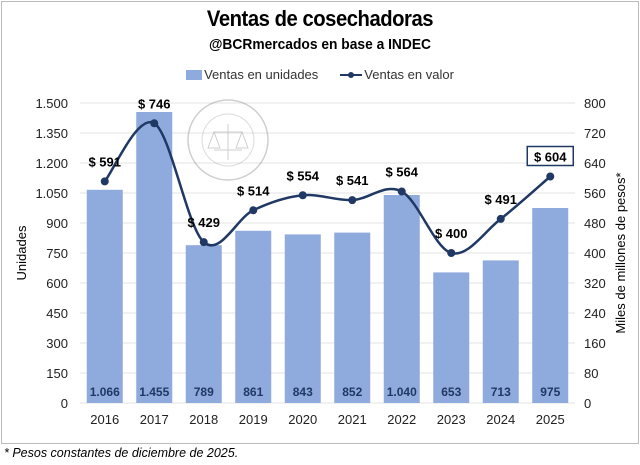 The width and height of the screenshot is (640, 465). Describe the element at coordinates (104, 419) in the screenshot. I see `x-tick-label: 2016` at that location.